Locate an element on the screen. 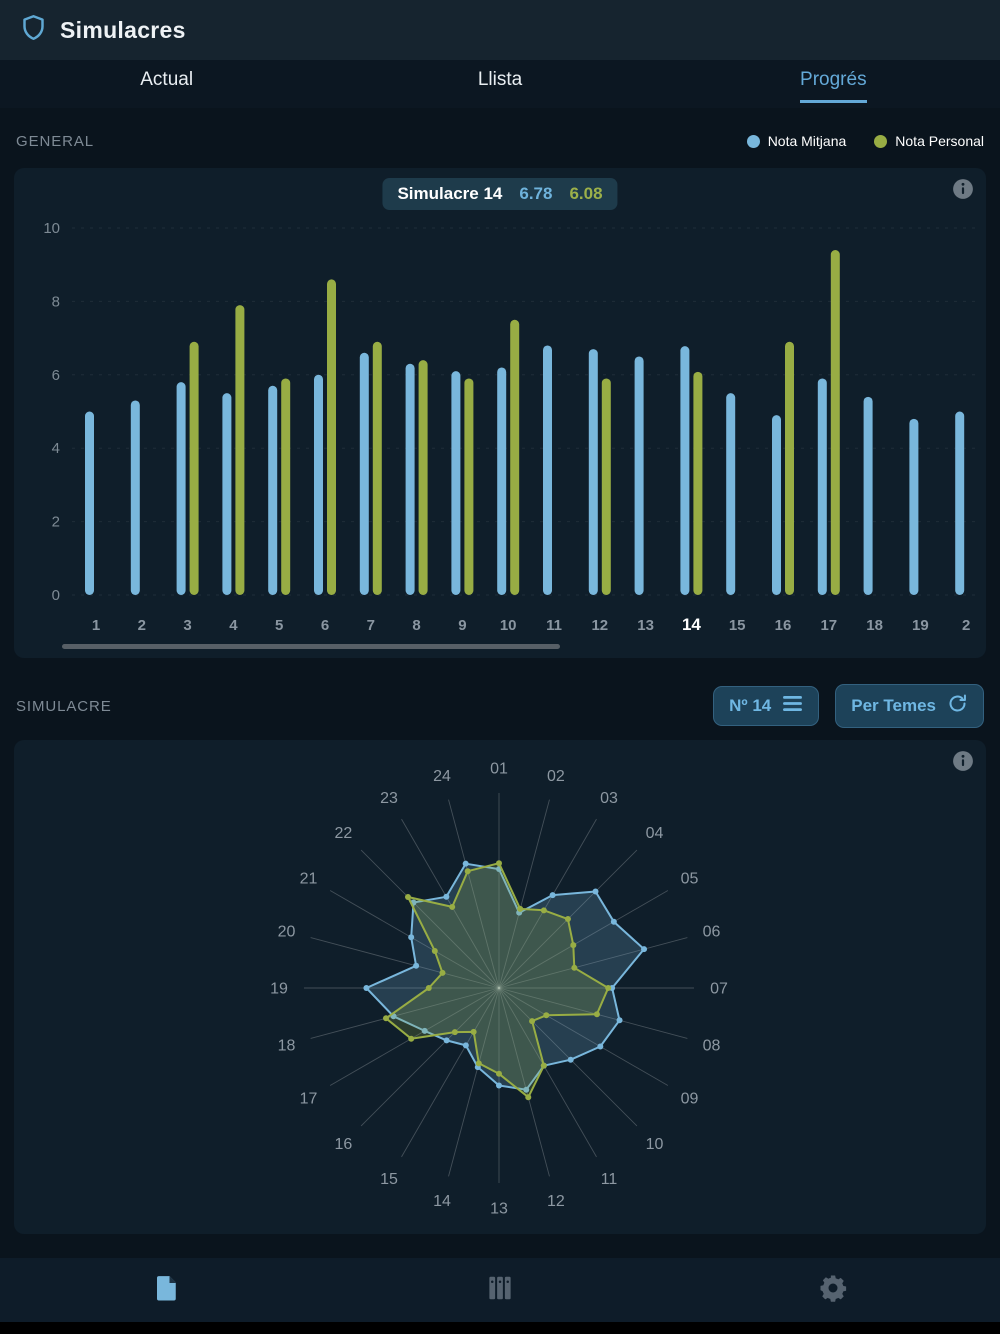 Image resolution: width=1000 pixels, height=1334 pixels. svg-text: 08 is located at coordinates (712, 1045).